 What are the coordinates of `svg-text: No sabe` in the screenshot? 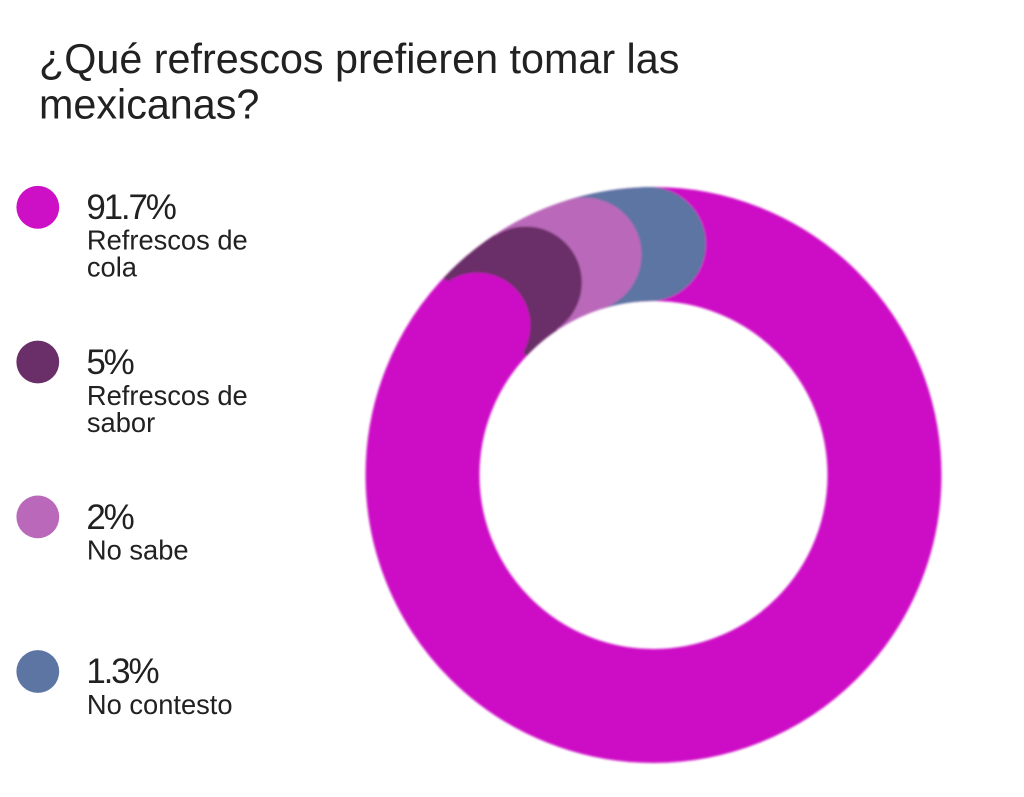 It's located at (138, 549).